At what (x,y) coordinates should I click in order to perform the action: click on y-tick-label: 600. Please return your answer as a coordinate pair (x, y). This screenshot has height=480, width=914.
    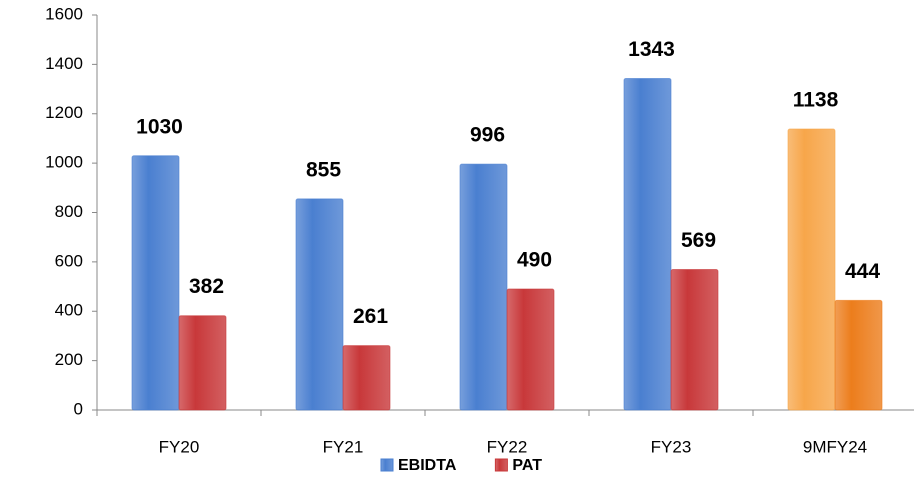
    Looking at the image, I should click on (69, 260).